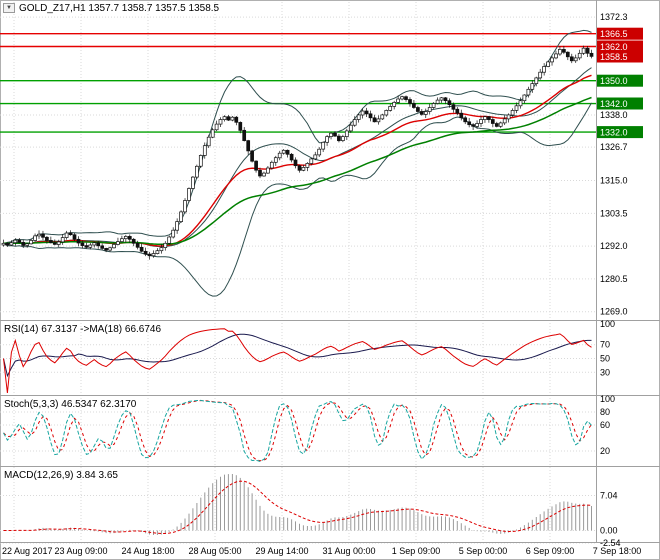 This screenshot has width=660, height=560. Describe the element at coordinates (609, 531) in the screenshot. I see `macd-axis-label: 0.00` at that location.